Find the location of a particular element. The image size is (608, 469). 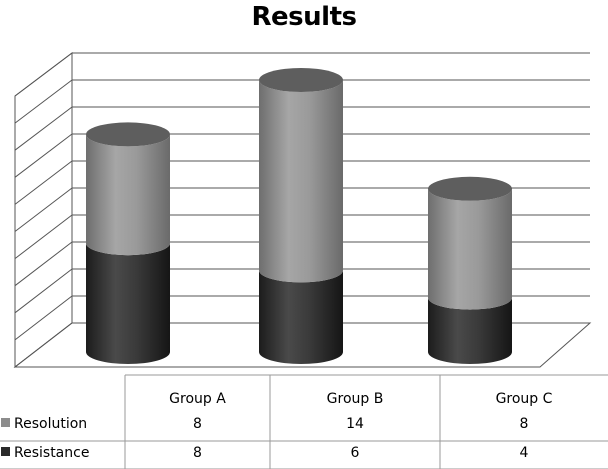

legend-key-resolution is located at coordinates (5, 422).